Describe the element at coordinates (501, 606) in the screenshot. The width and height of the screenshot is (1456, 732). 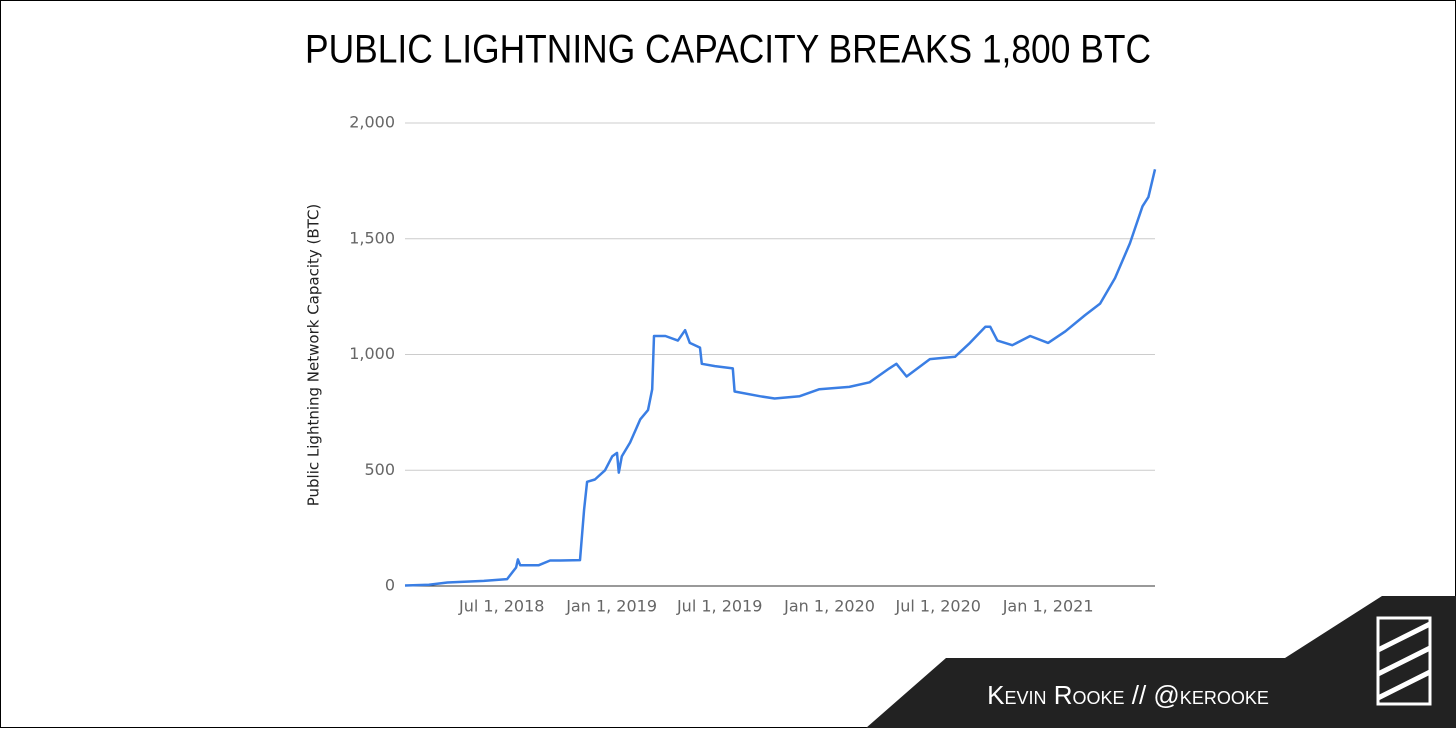
I see `x-tick-label: Jul 1, 2018` at that location.